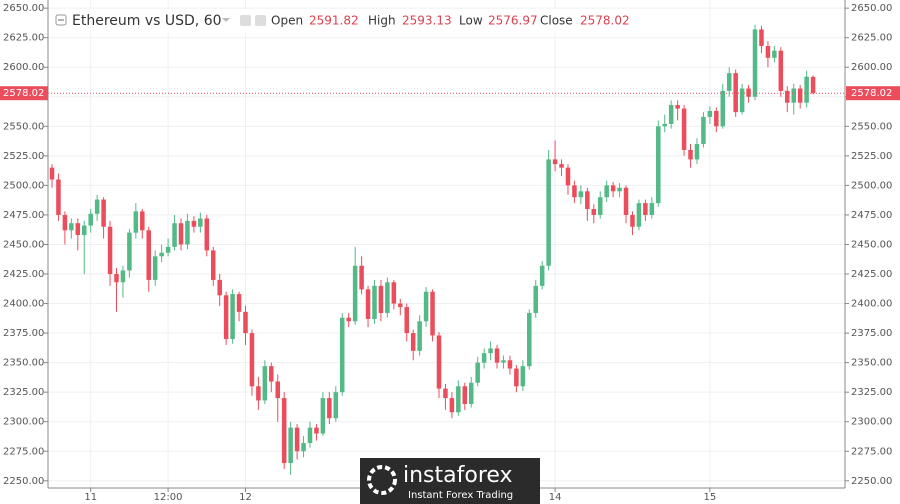 The image size is (900, 504). I want to click on dropdown-icon, so click(226, 20).